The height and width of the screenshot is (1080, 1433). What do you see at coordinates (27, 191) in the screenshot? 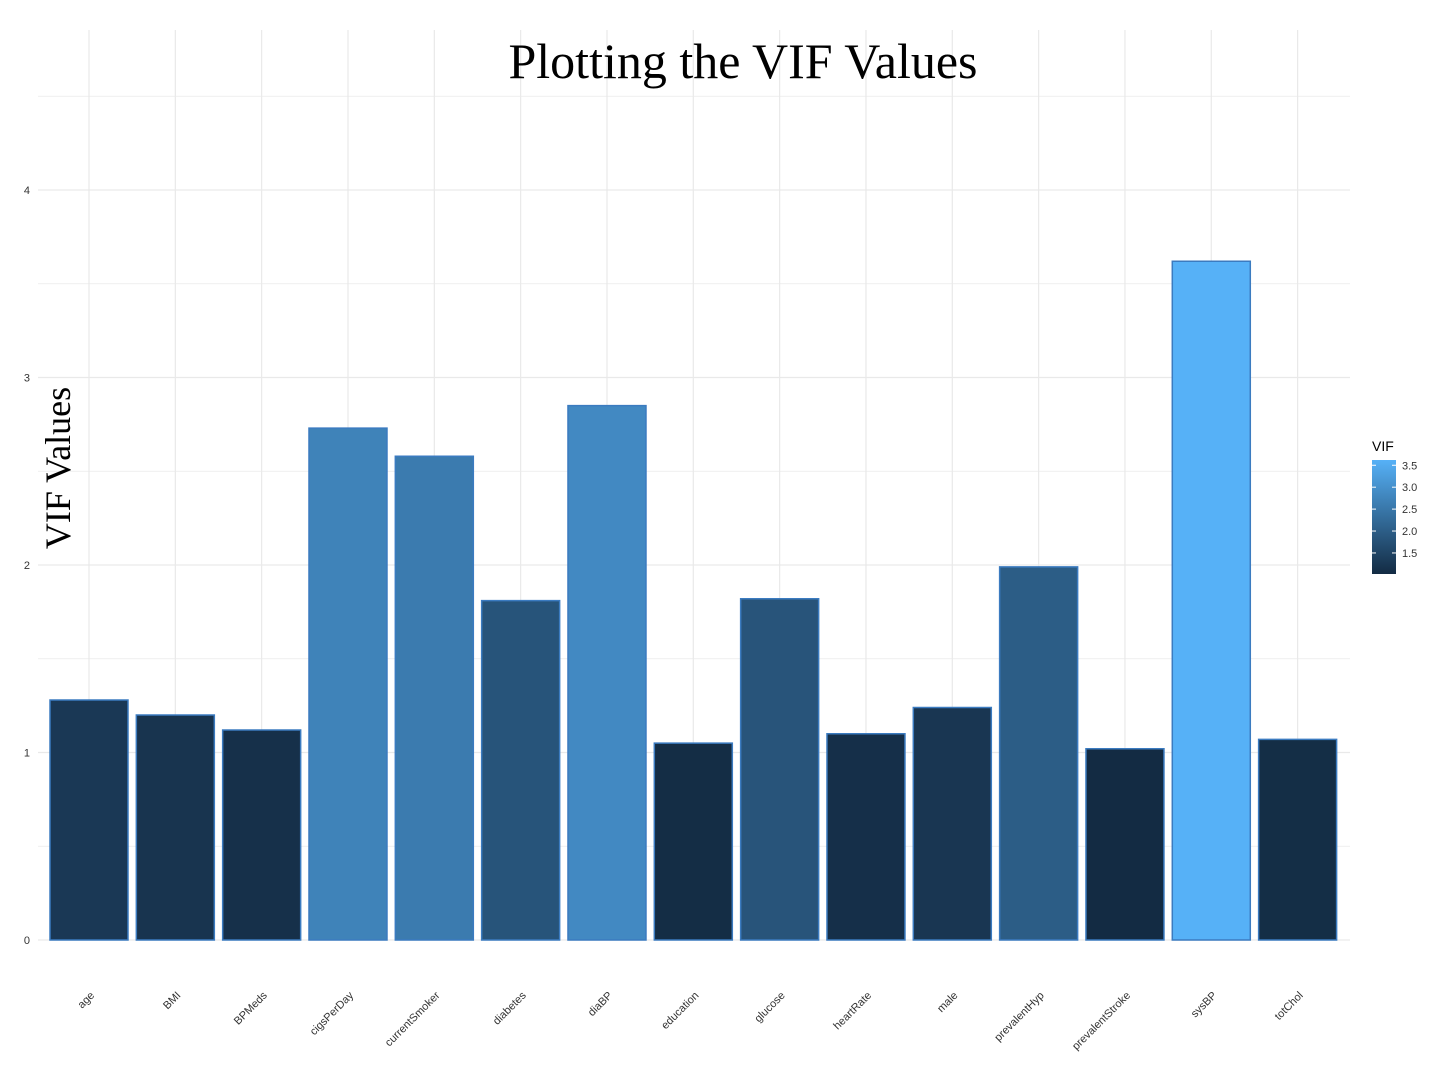
I see `y-tick-label: 4` at bounding box center [27, 191].